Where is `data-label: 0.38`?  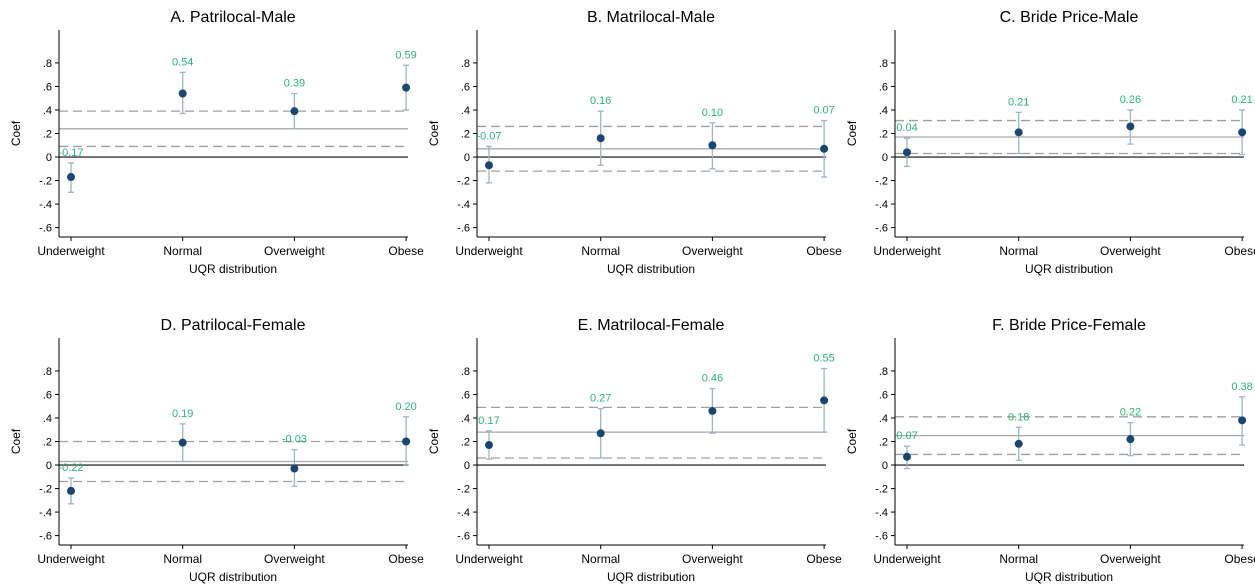 data-label: 0.38 is located at coordinates (1241, 387).